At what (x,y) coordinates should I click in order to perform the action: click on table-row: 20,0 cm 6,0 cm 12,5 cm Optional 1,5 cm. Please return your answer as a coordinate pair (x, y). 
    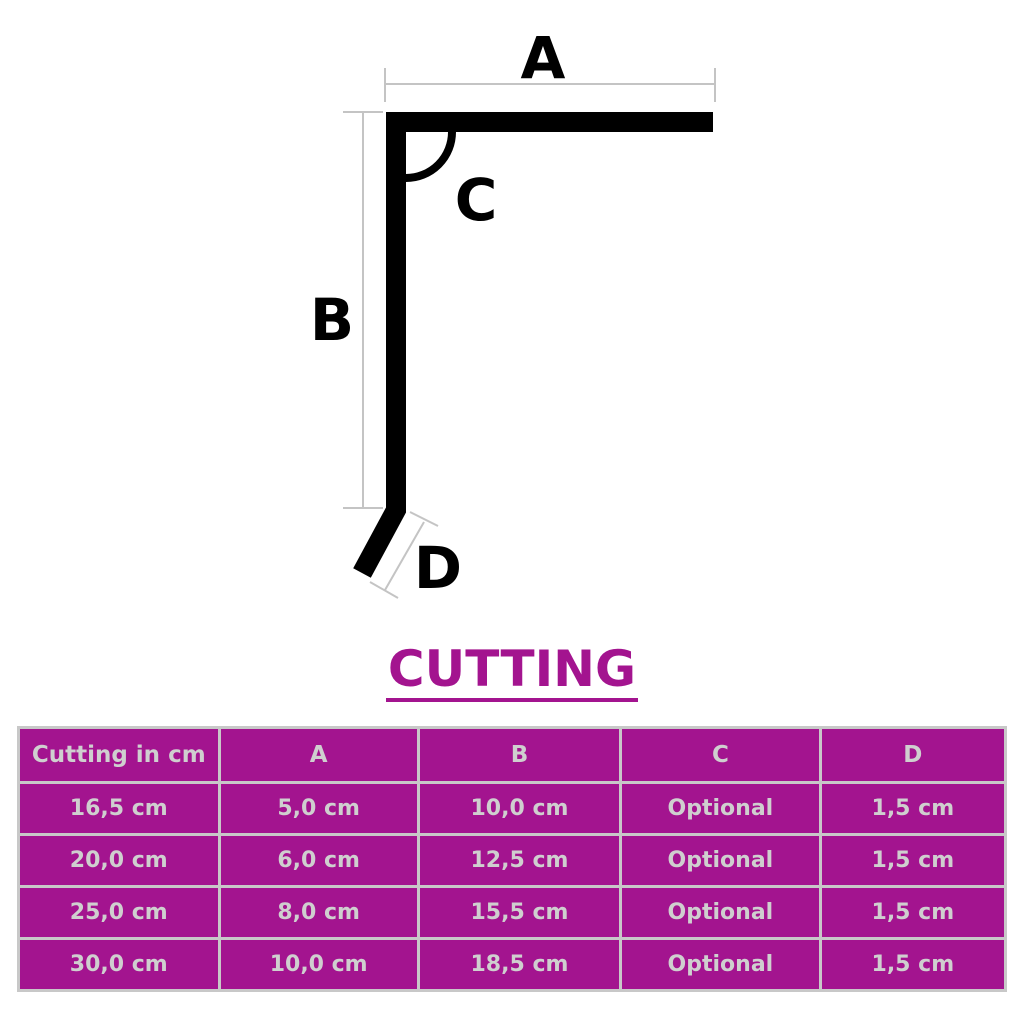
    Looking at the image, I should click on (512, 860).